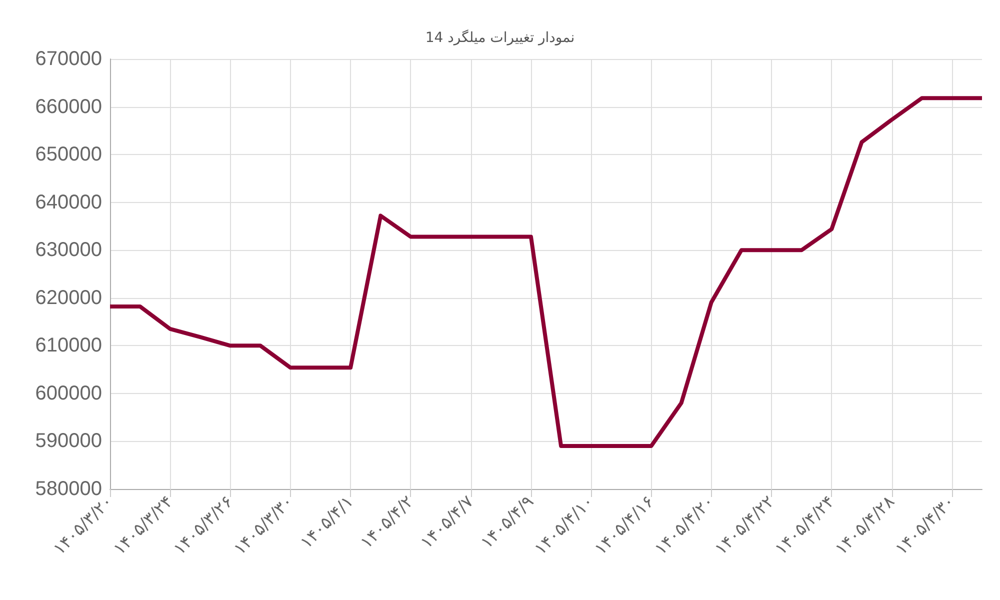 This screenshot has width=1000, height=600. Describe the element at coordinates (387, 522) in the screenshot. I see `x-tick-label: ۱۴۰۵/۴/۲` at that location.